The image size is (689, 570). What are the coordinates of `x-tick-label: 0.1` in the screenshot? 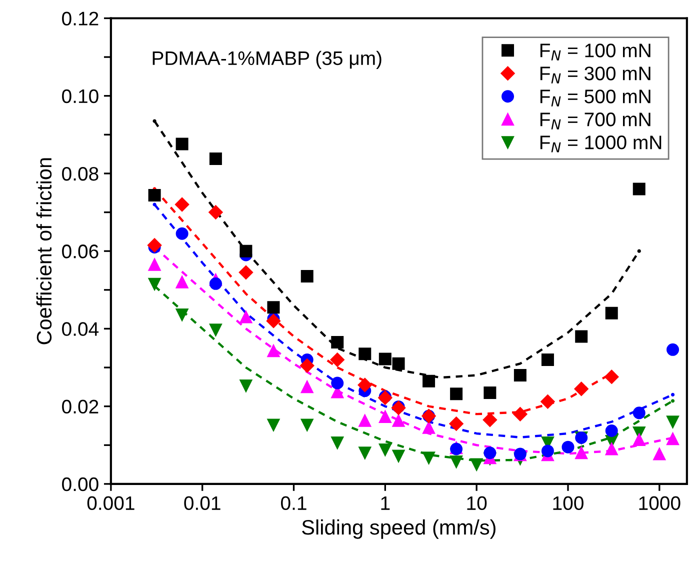 It's located at (293, 503).